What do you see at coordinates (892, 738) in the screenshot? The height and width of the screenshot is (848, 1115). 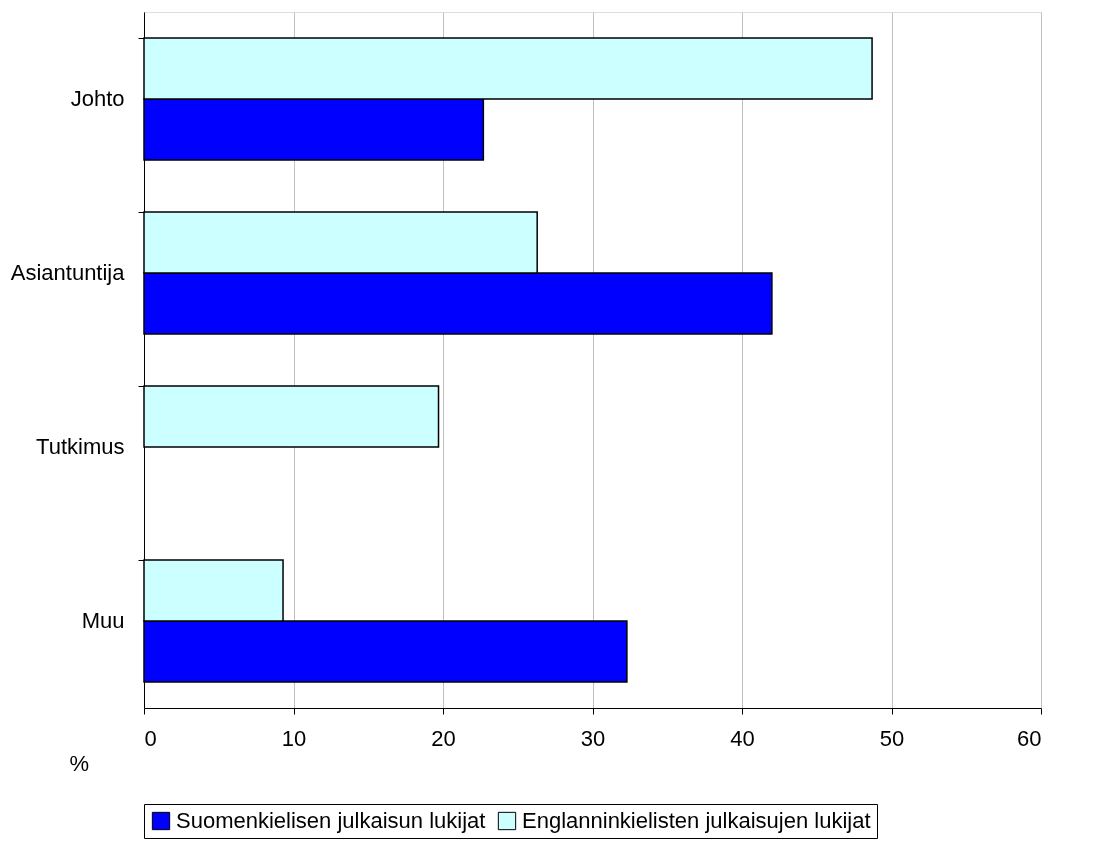 I see `x-tick-label: 50` at bounding box center [892, 738].